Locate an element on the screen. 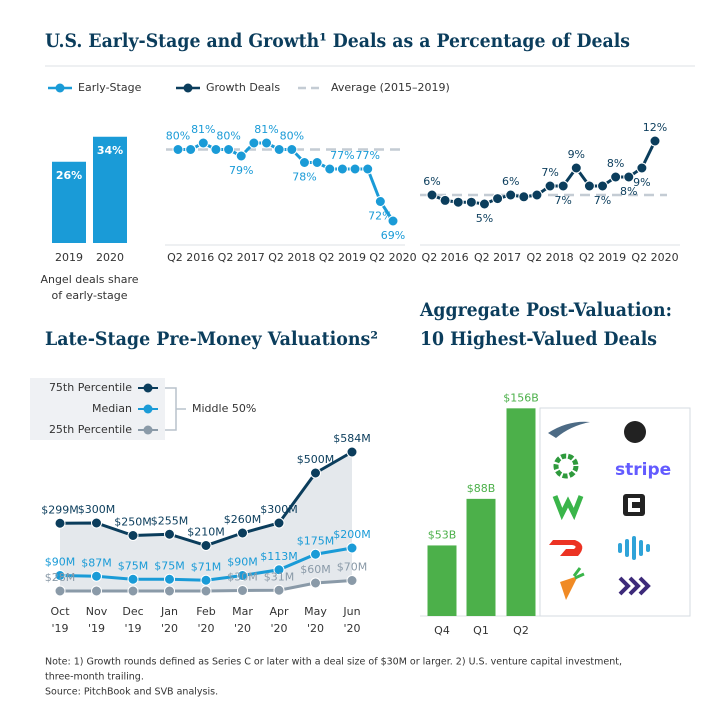  value-label: $299M is located at coordinates (60, 509).